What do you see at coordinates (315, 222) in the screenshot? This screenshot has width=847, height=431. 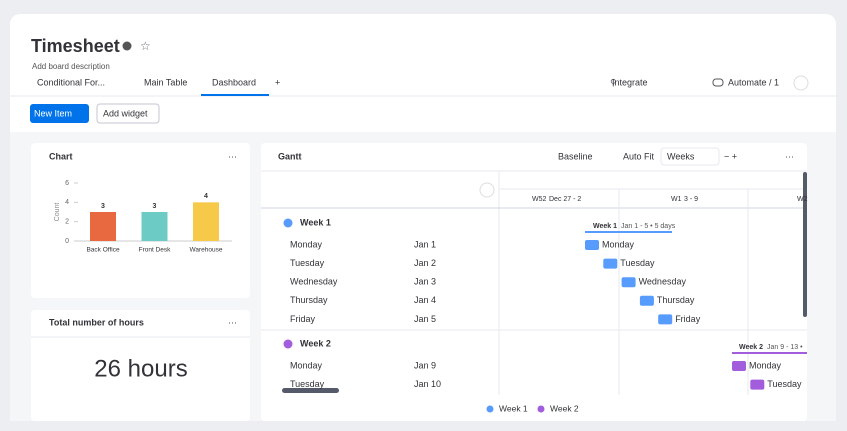 I see `group-name: Week 1` at bounding box center [315, 222].